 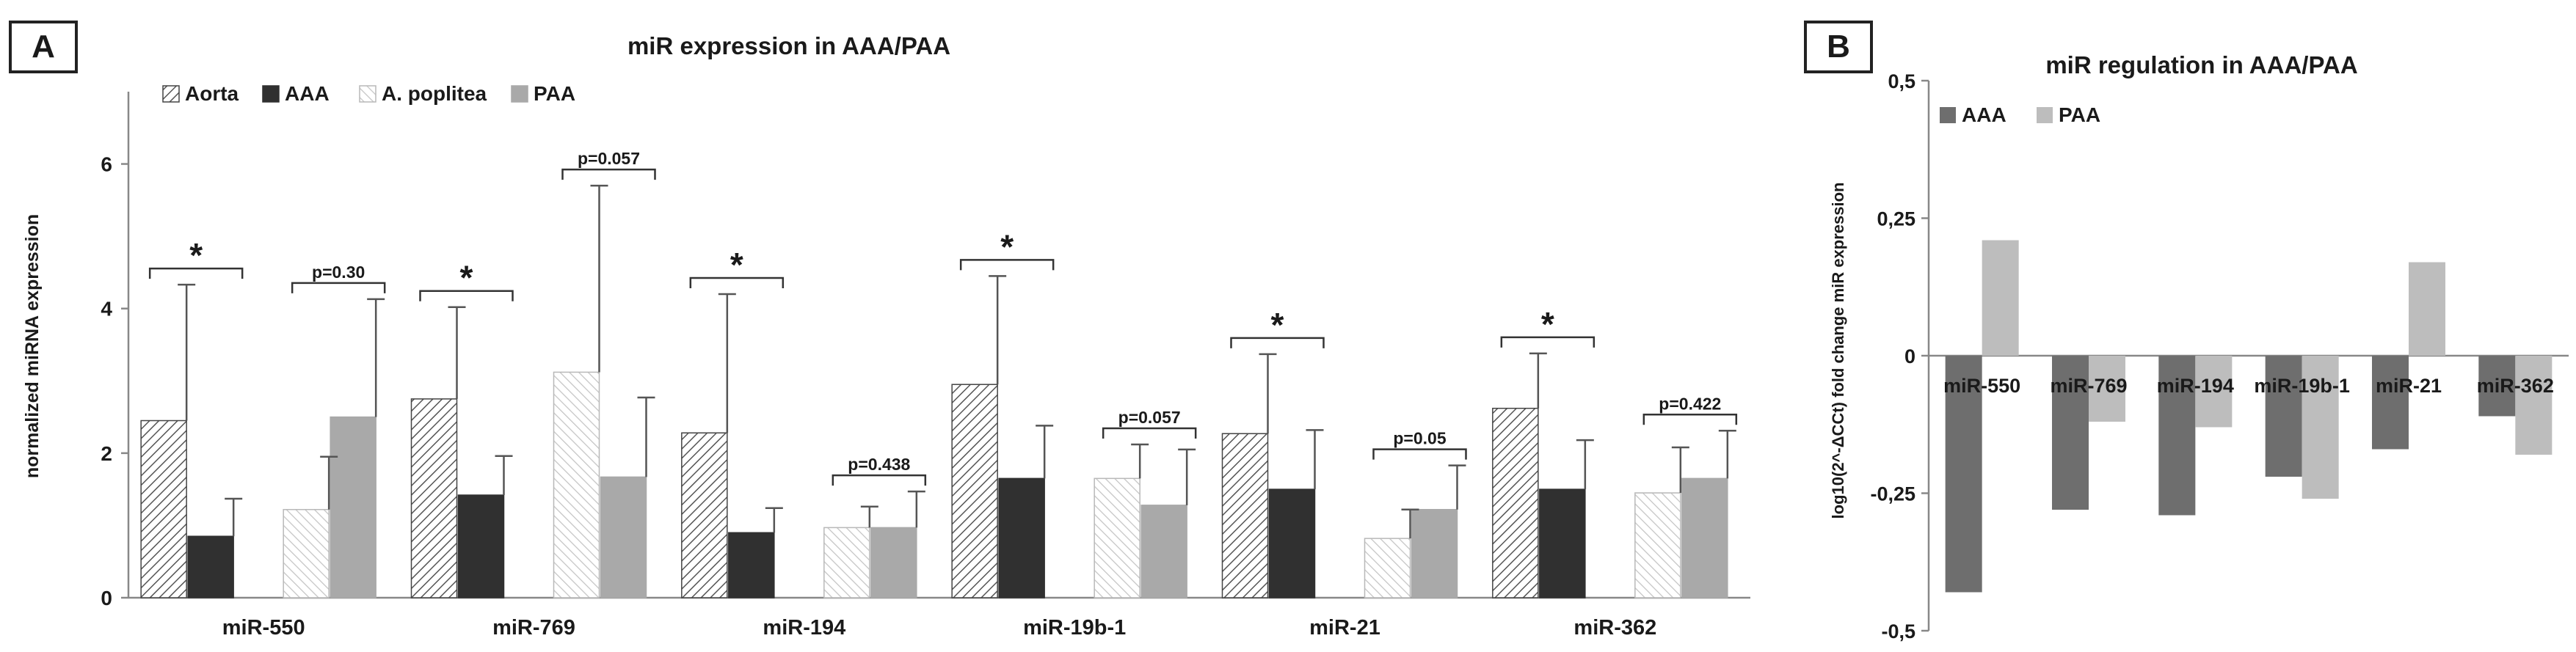 I want to click on chart-b-title: miR regulation in AAA/PAA, so click(x=2201, y=64).